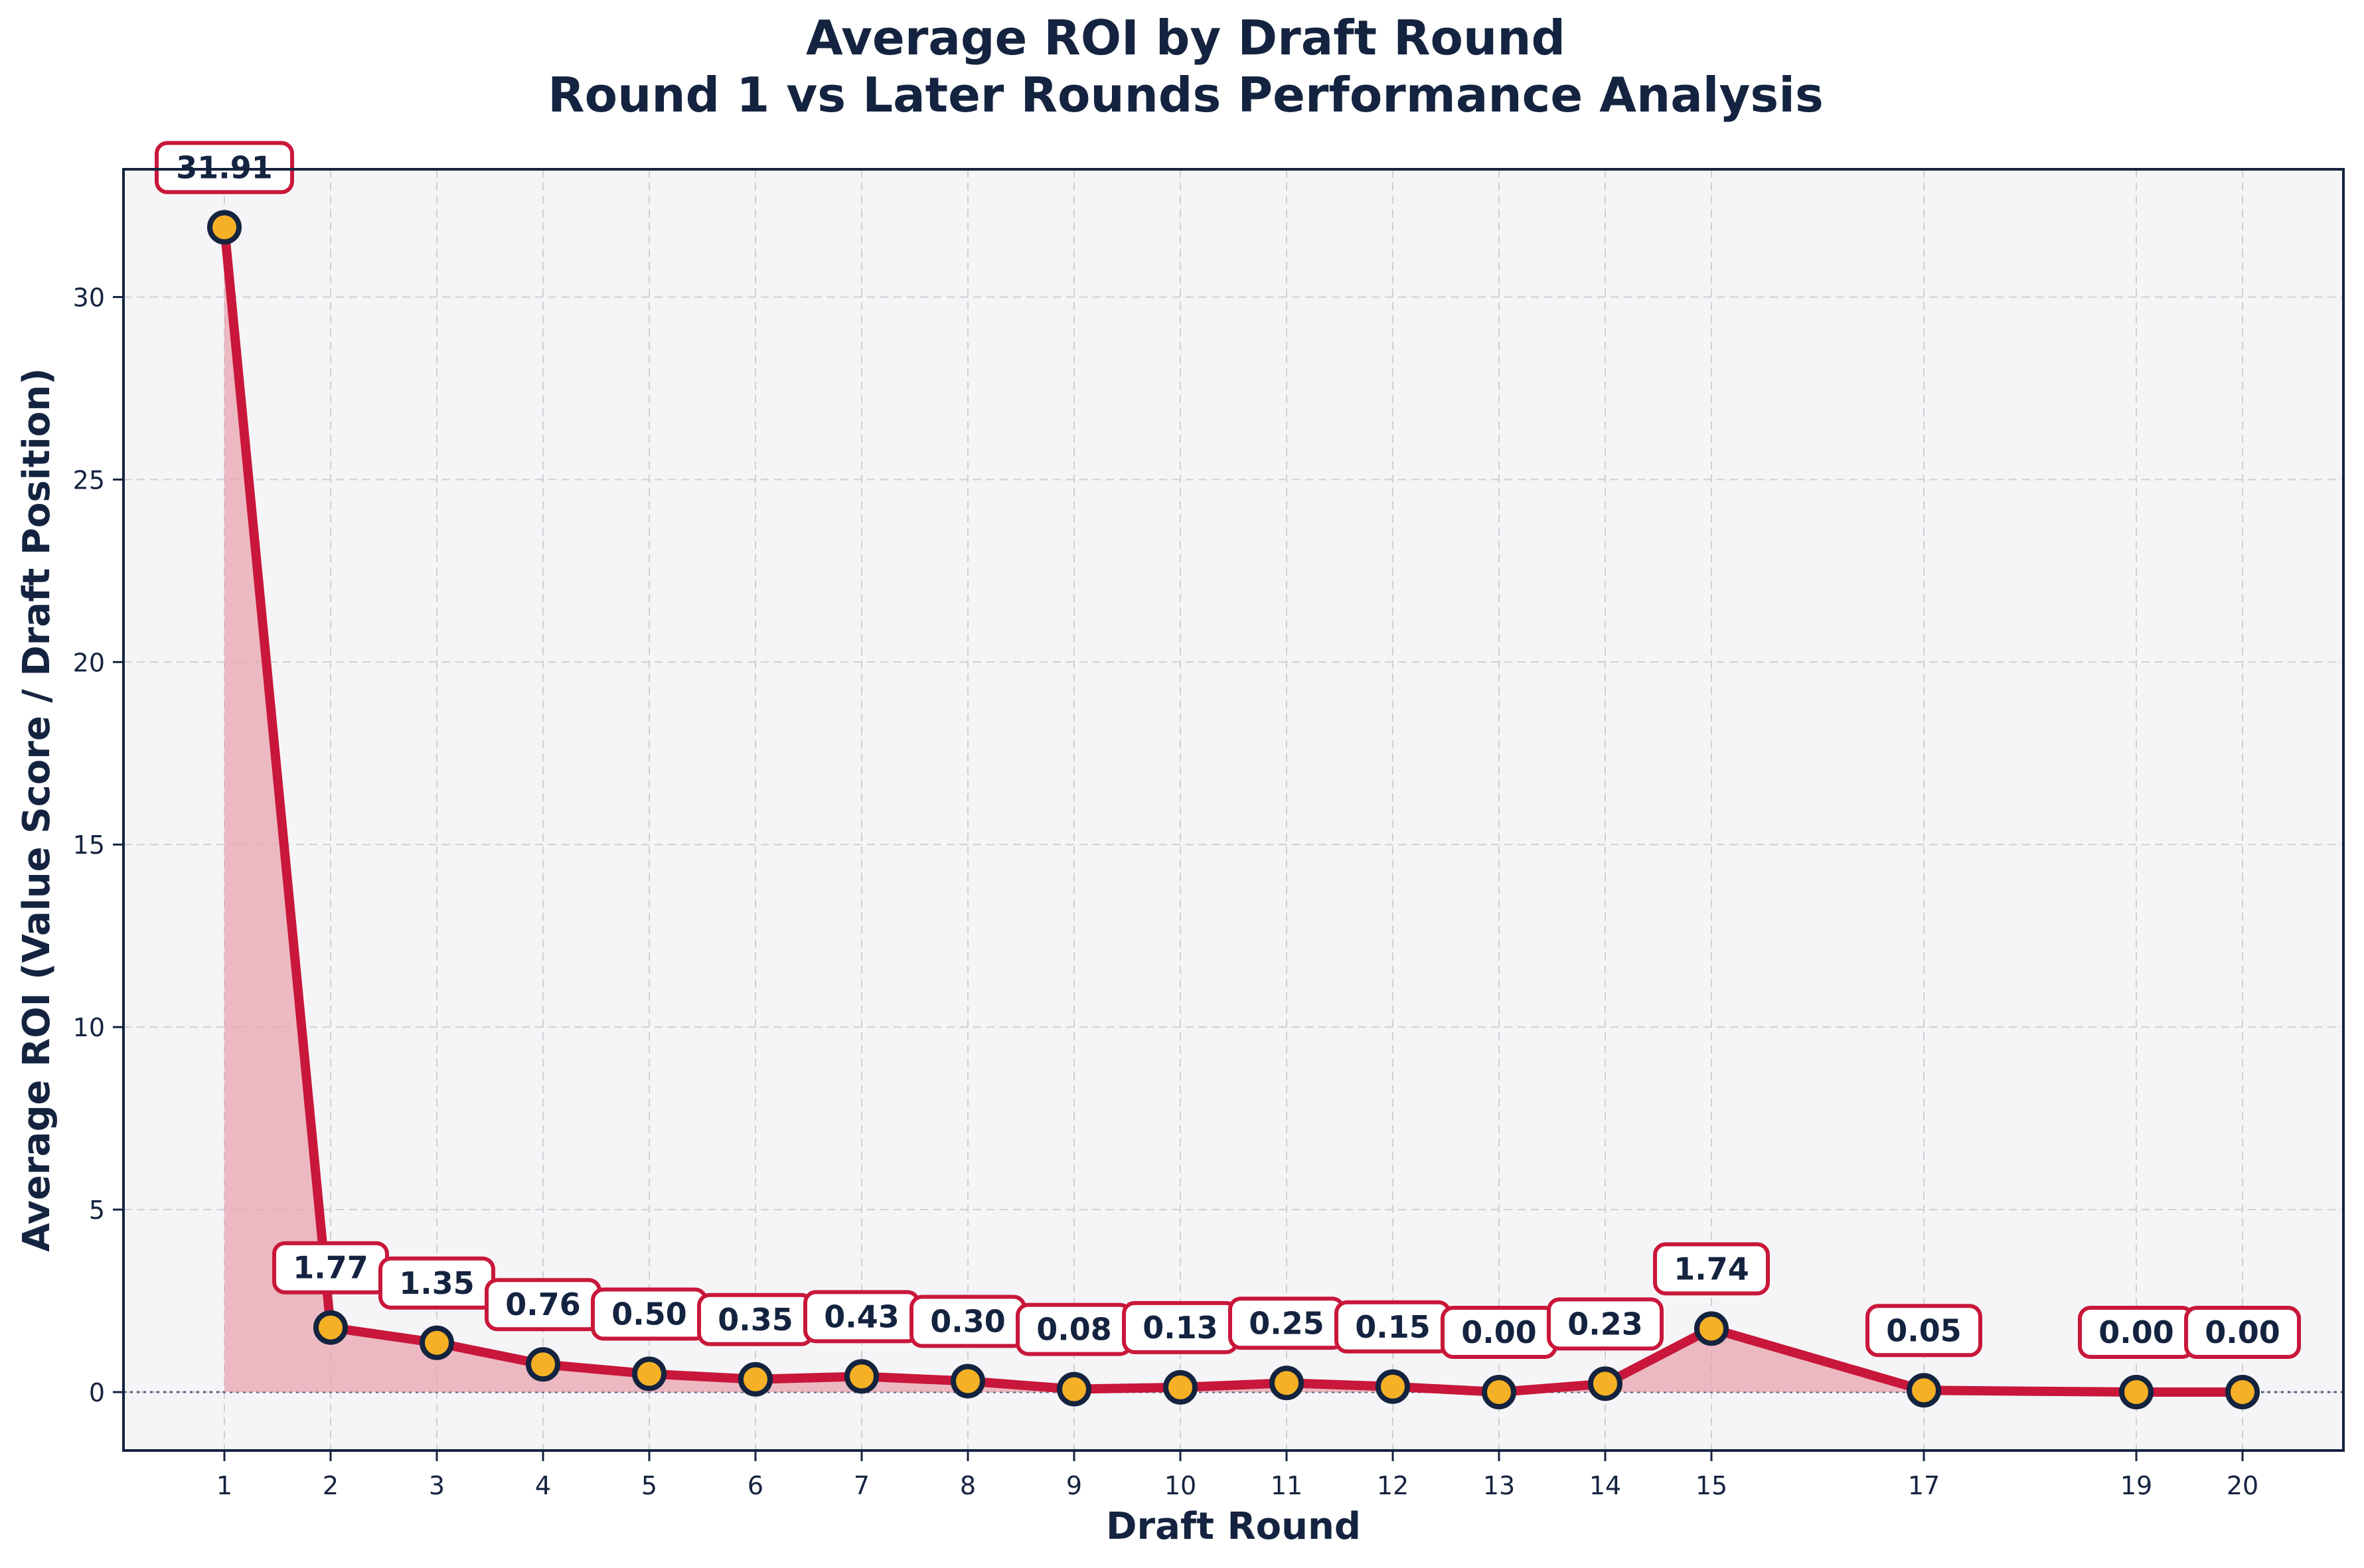 This screenshot has width=2364, height=1568. I want to click on x-tick-label: 3, so click(437, 1485).